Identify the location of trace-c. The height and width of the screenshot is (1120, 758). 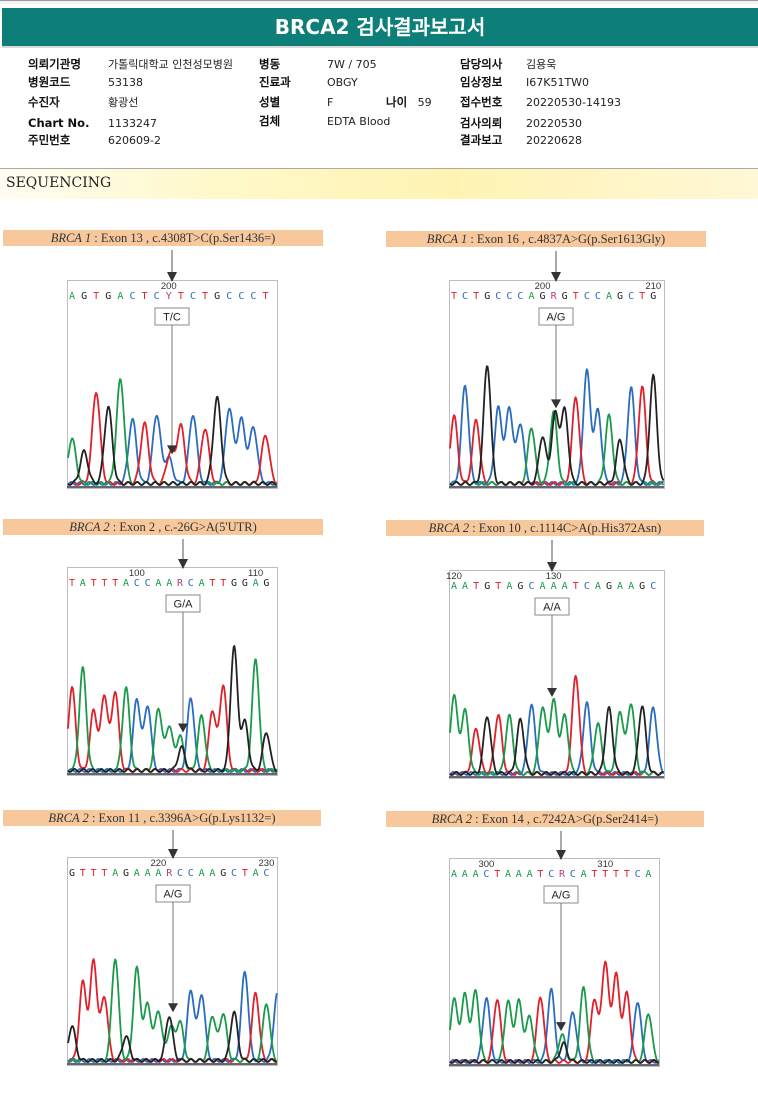
(172, 446).